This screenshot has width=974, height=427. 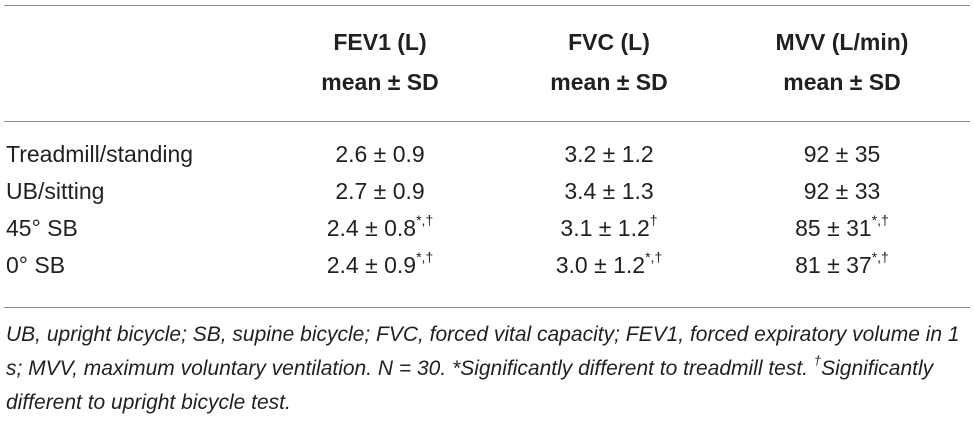 I want to click on header-rule, so click(x=487, y=121).